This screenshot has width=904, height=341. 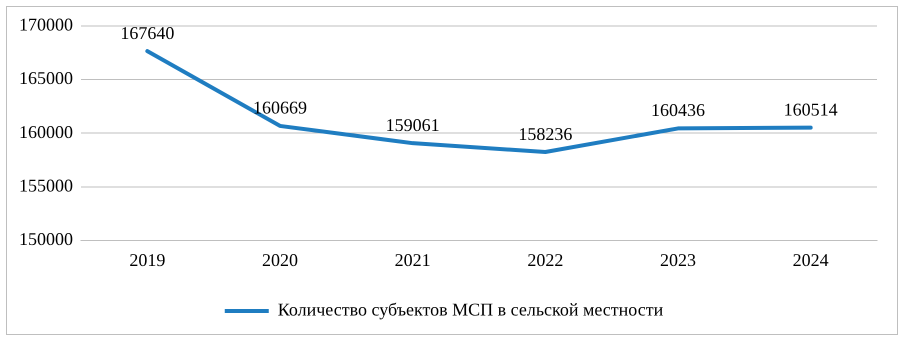 What do you see at coordinates (678, 260) in the screenshot?
I see `x-tick-label: 2023` at bounding box center [678, 260].